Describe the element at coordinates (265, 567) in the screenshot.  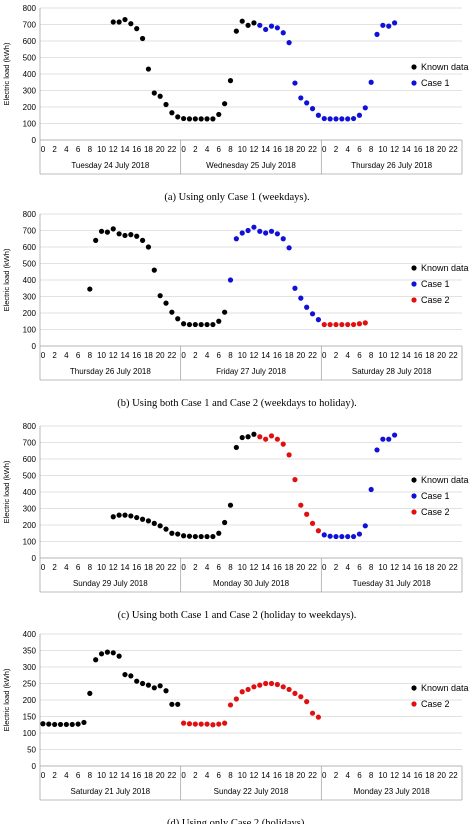
I see `x-tick-label: 14` at that location.